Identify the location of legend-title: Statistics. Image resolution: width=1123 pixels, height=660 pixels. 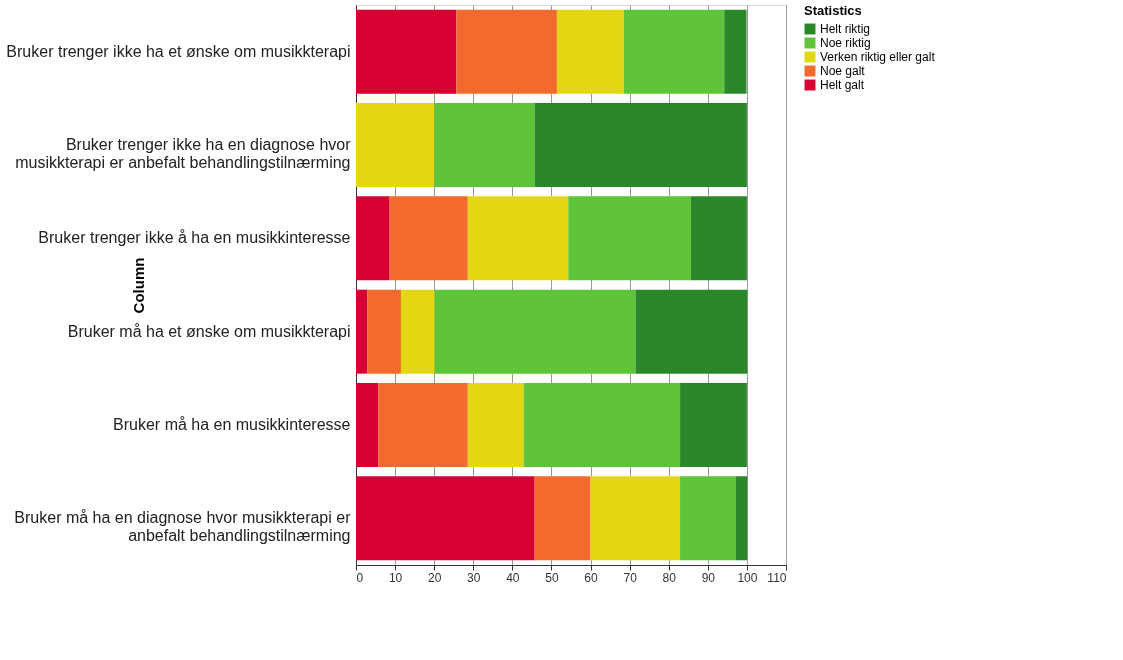
(833, 10).